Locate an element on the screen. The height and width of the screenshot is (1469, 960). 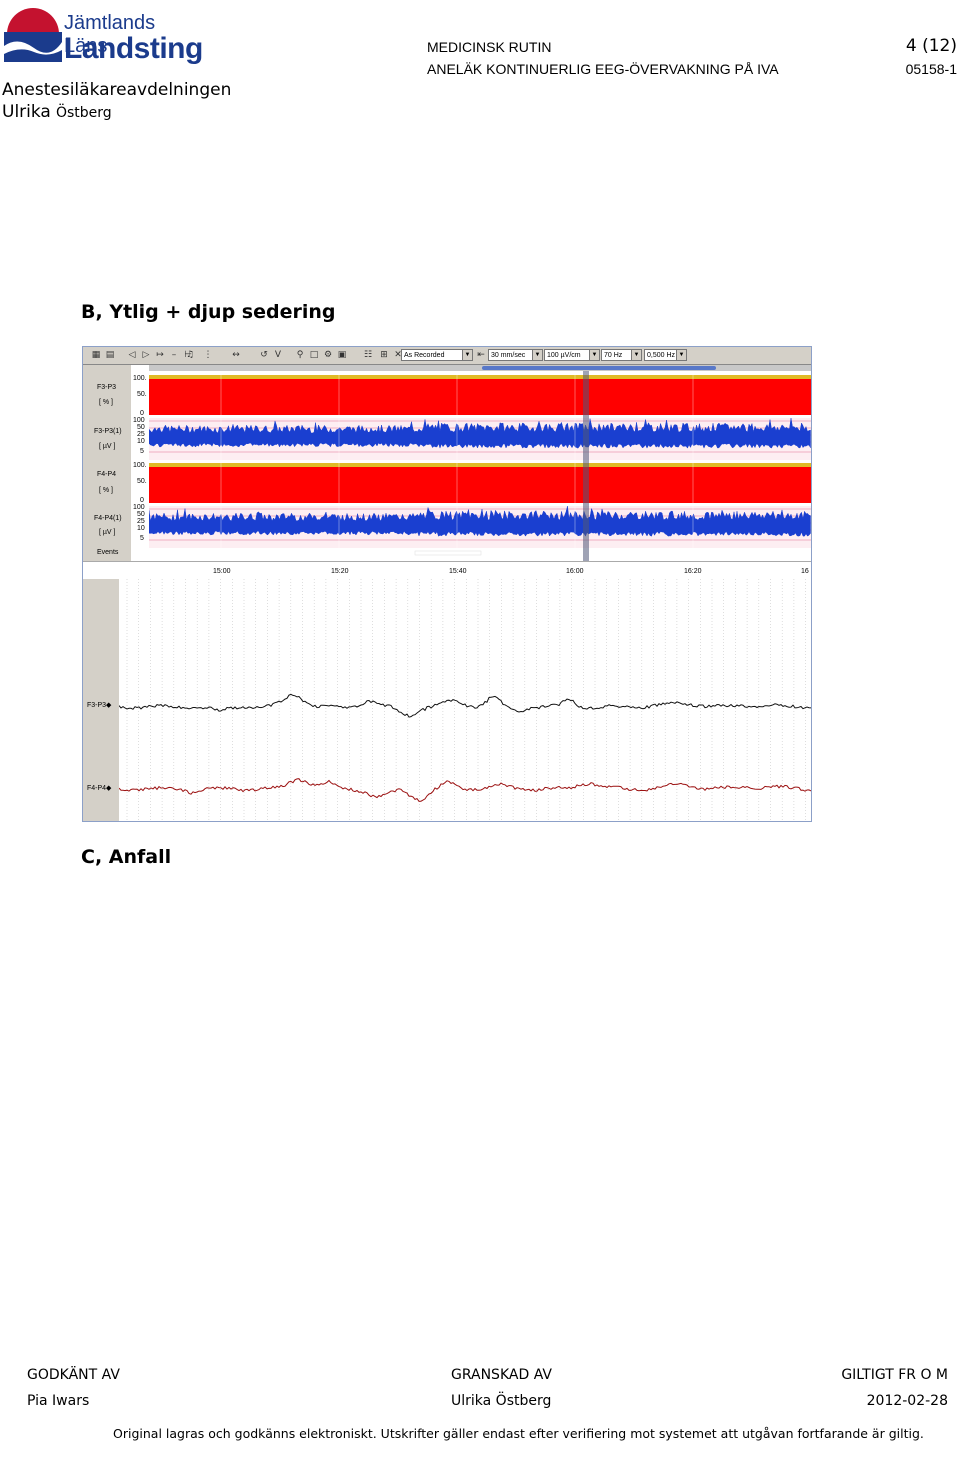
raw-channel-f4p4-label: F4-P4◆ is located at coordinates (99, 788).